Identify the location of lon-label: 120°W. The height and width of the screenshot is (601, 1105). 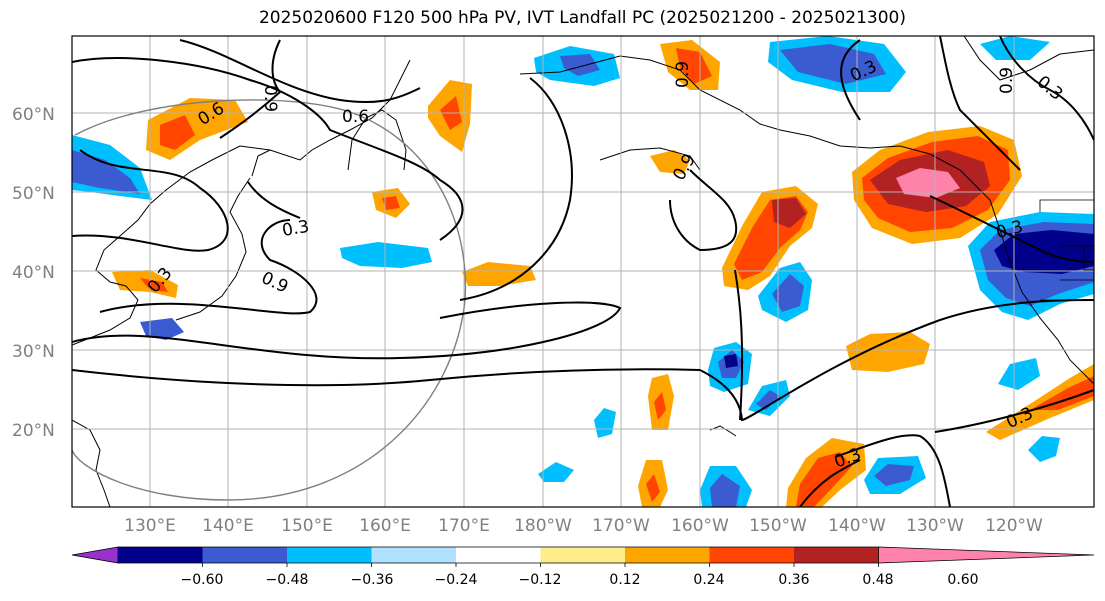
(1014, 526).